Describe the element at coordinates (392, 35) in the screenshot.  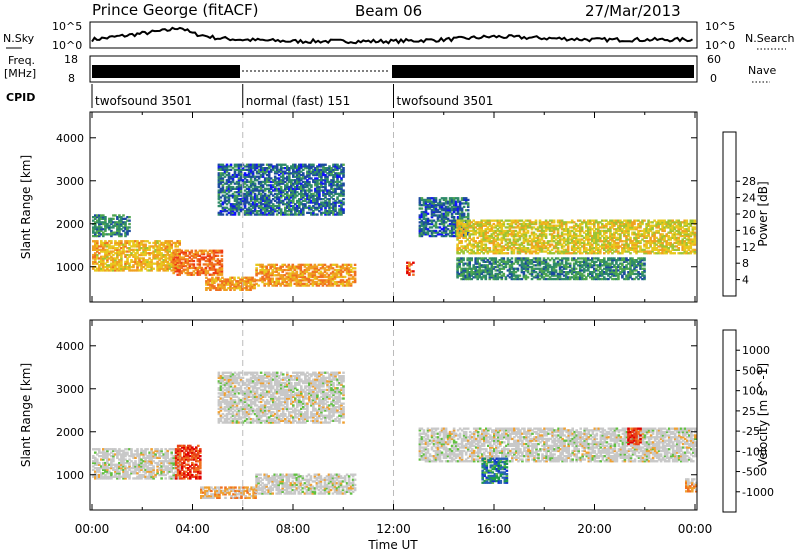
I see `noise-sky-trace` at that location.